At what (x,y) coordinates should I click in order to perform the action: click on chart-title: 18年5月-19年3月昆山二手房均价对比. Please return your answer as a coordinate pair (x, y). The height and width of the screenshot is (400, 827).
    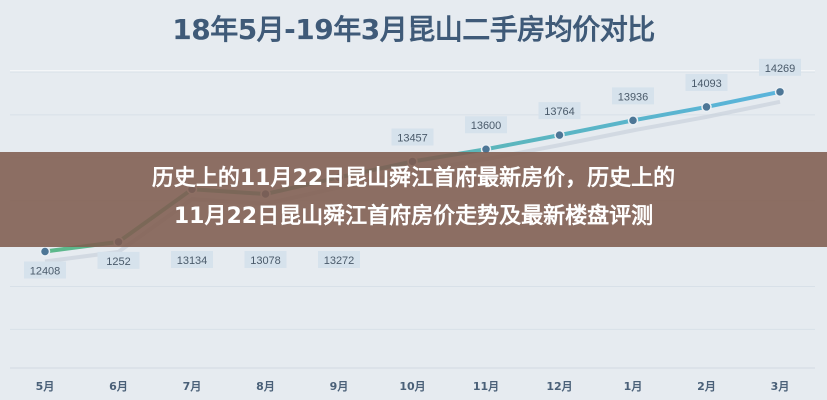
    Looking at the image, I should click on (413, 29).